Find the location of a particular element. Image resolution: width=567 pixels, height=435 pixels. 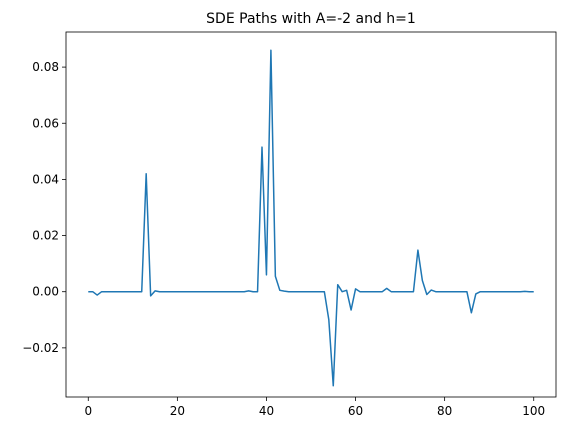

x-tick-label: 60 is located at coordinates (355, 411).